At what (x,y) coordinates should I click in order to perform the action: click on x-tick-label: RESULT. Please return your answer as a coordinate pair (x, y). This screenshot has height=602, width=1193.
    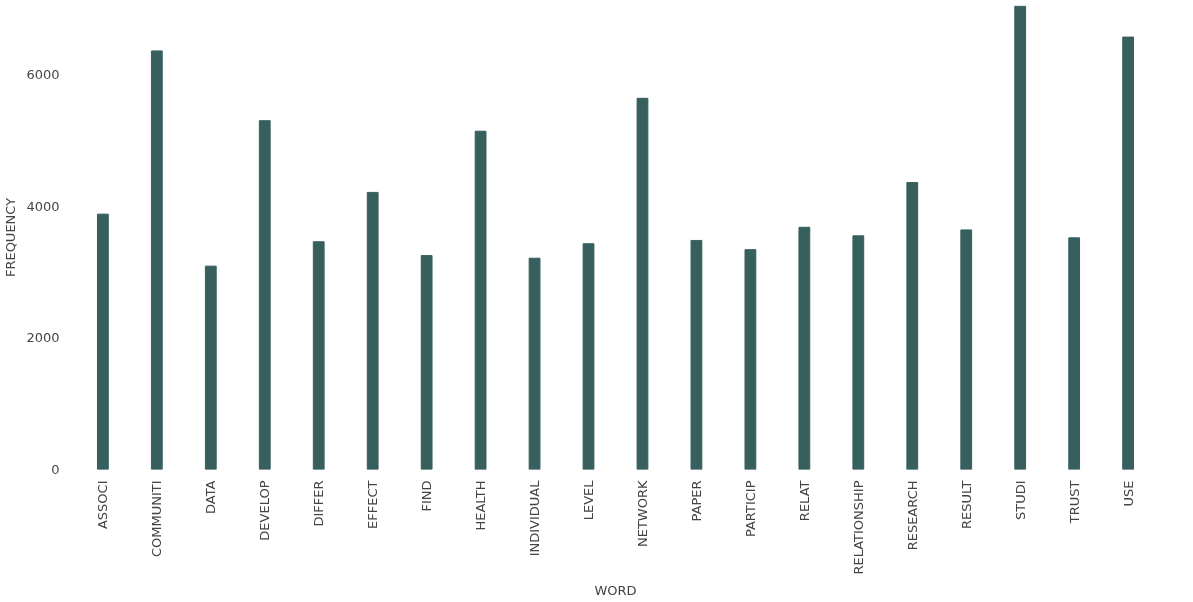
    Looking at the image, I should click on (966, 504).